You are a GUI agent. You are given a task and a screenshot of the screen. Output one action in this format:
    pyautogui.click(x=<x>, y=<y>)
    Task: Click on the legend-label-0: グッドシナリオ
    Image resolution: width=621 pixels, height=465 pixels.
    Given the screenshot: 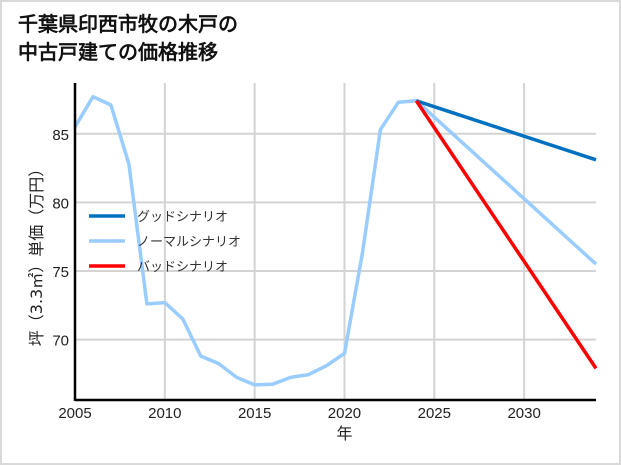 What is the action you would take?
    pyautogui.click(x=182, y=217)
    